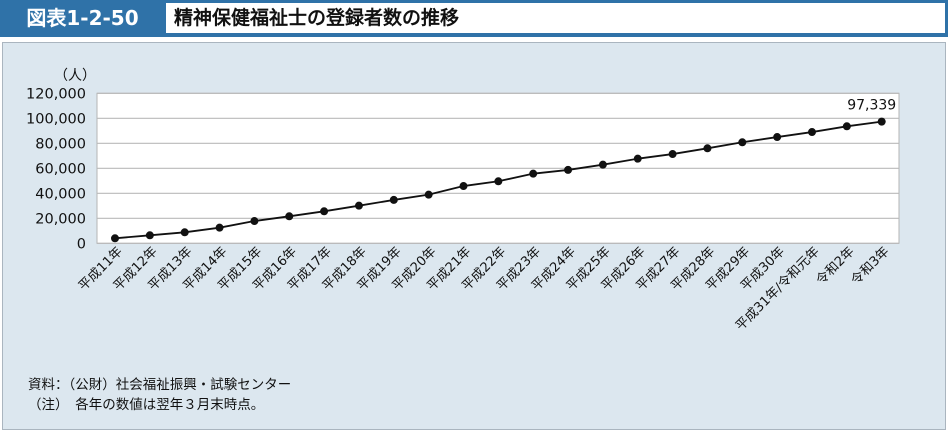 This screenshot has height=431, width=948. I want to click on y-tick-label: 20,000, so click(60, 219).